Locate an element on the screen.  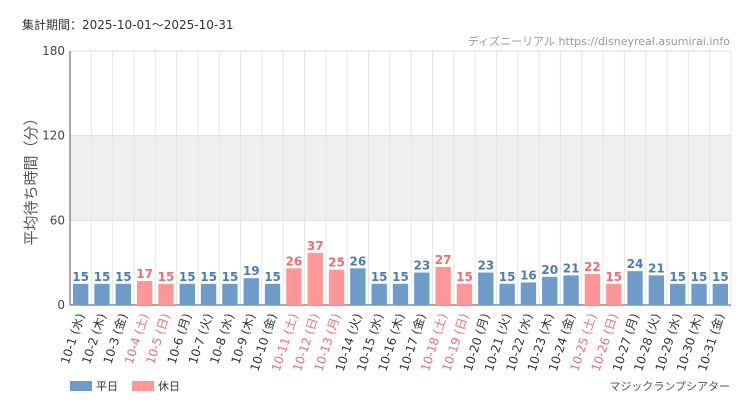
bar-value-label: 24 is located at coordinates (635, 264).